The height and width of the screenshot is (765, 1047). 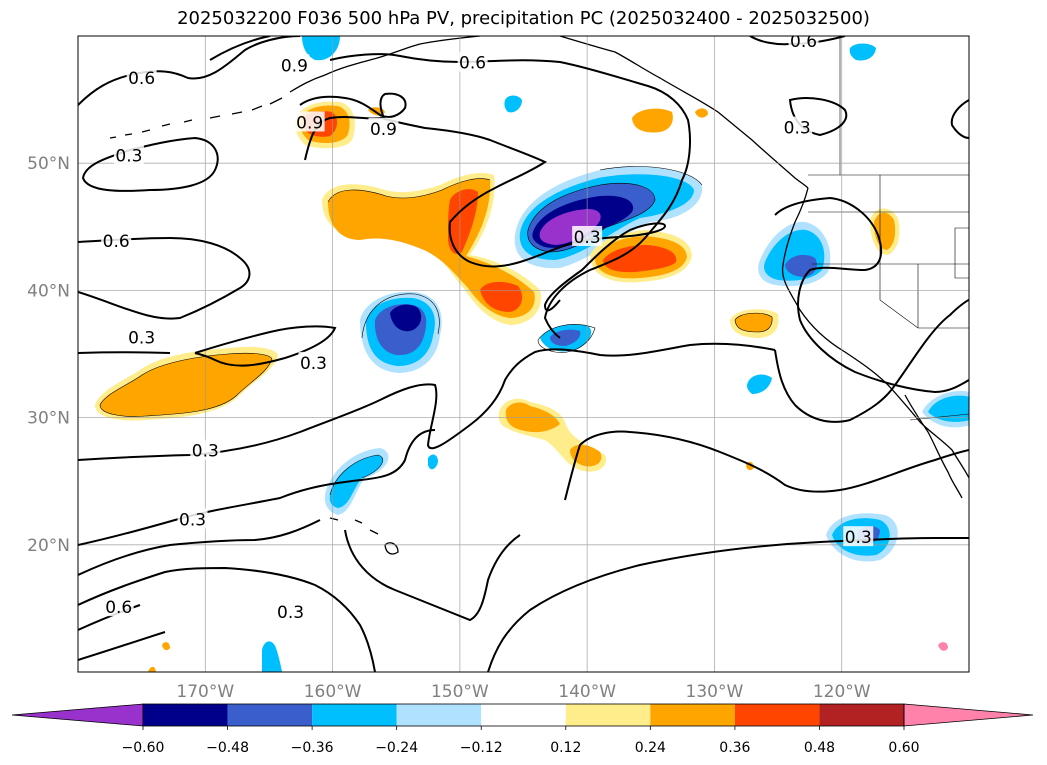 I want to click on colorbar-tick-label: 0.12, so click(x=565, y=748).